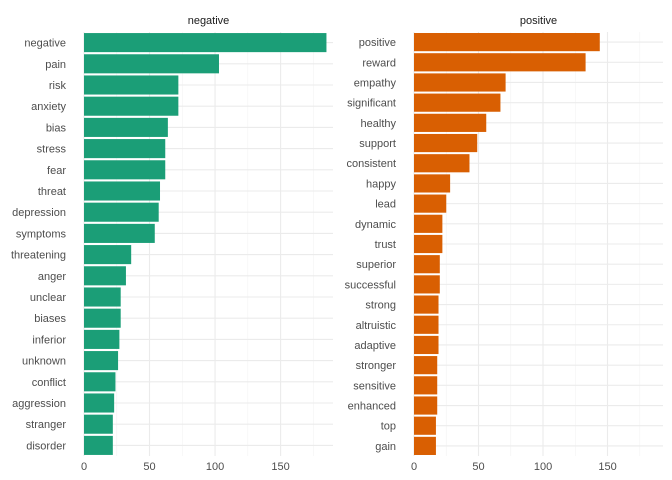  What do you see at coordinates (205, 43) in the screenshot?
I see `bar-negative` at bounding box center [205, 43].